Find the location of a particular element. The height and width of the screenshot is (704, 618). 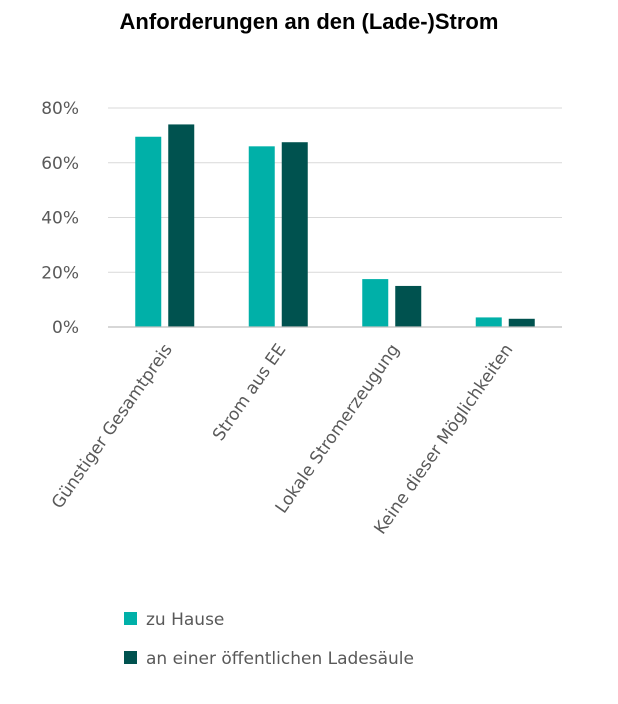

y-axis-ticks: 0% 20% 40% 60% 80% is located at coordinates (60, 218).